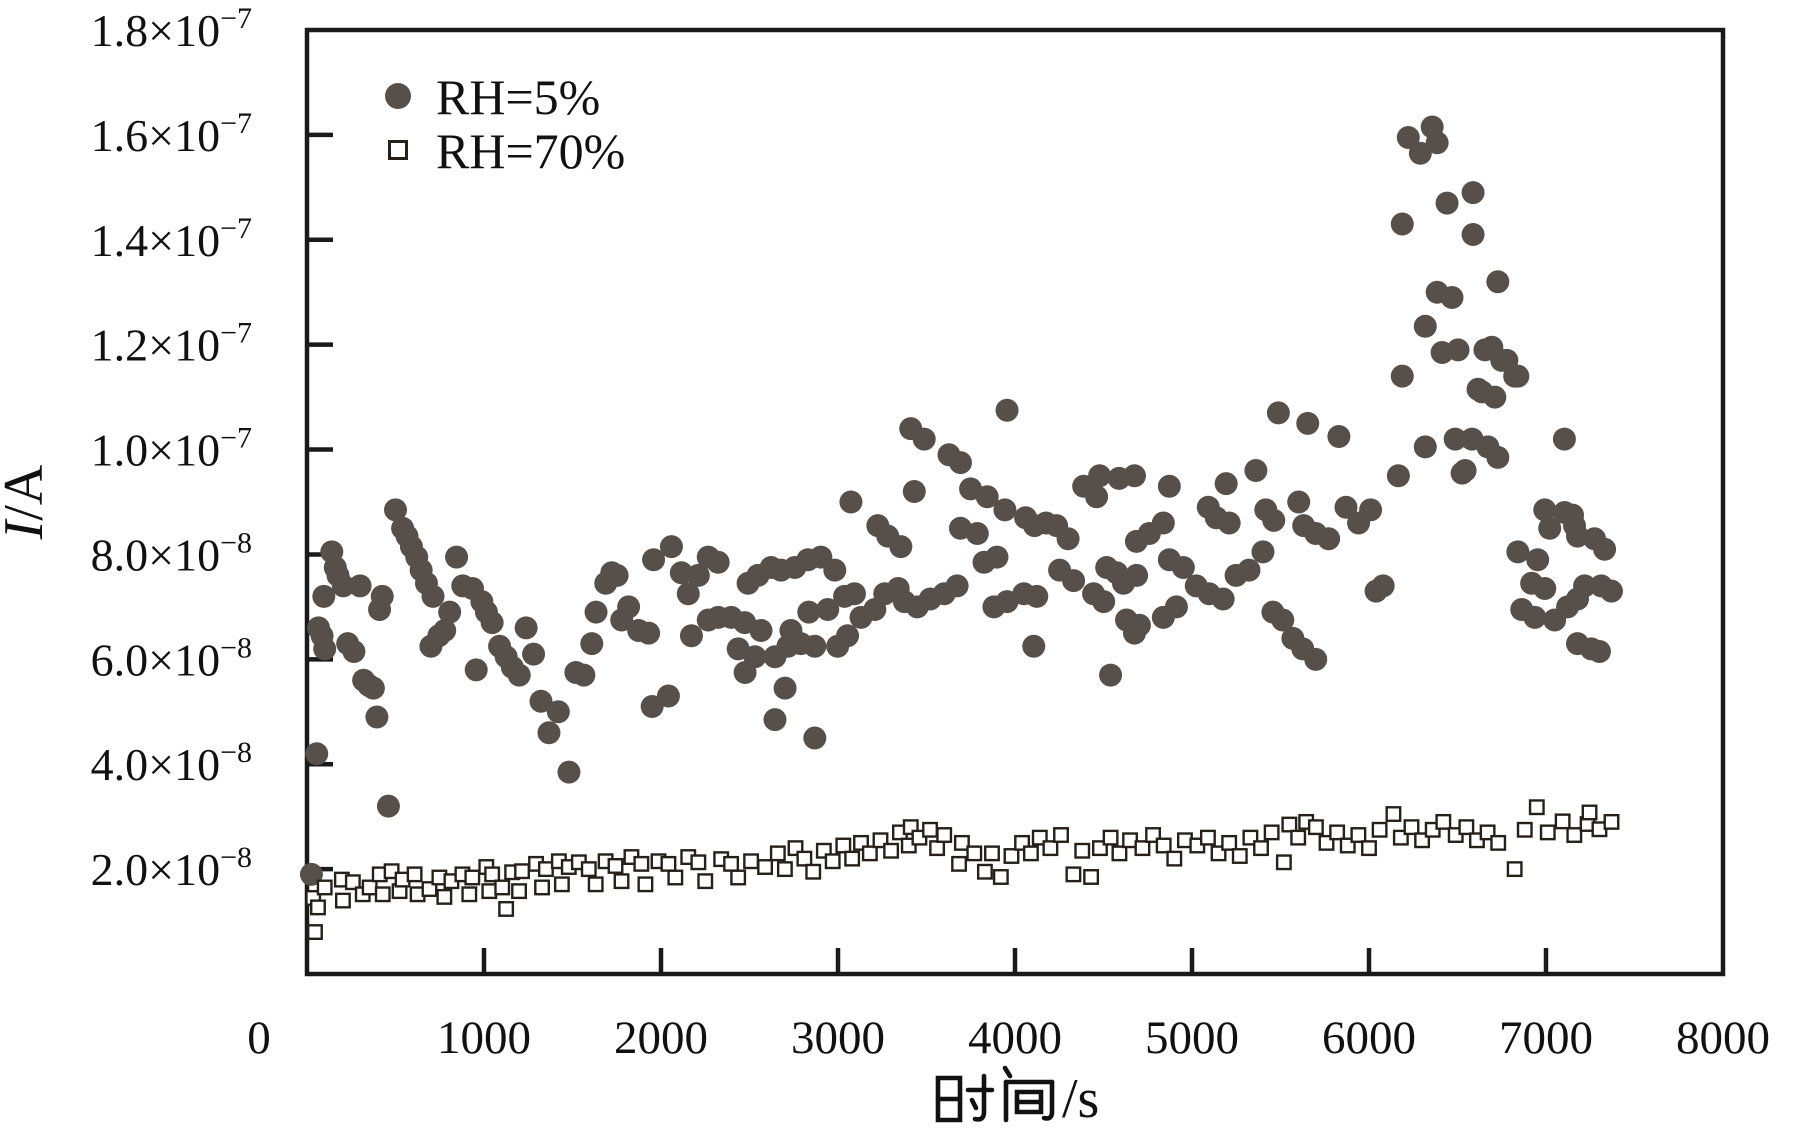 The height and width of the screenshot is (1143, 1819). Describe the element at coordinates (1017, 1097) in the screenshot. I see `x-axis-title: /s` at that location.